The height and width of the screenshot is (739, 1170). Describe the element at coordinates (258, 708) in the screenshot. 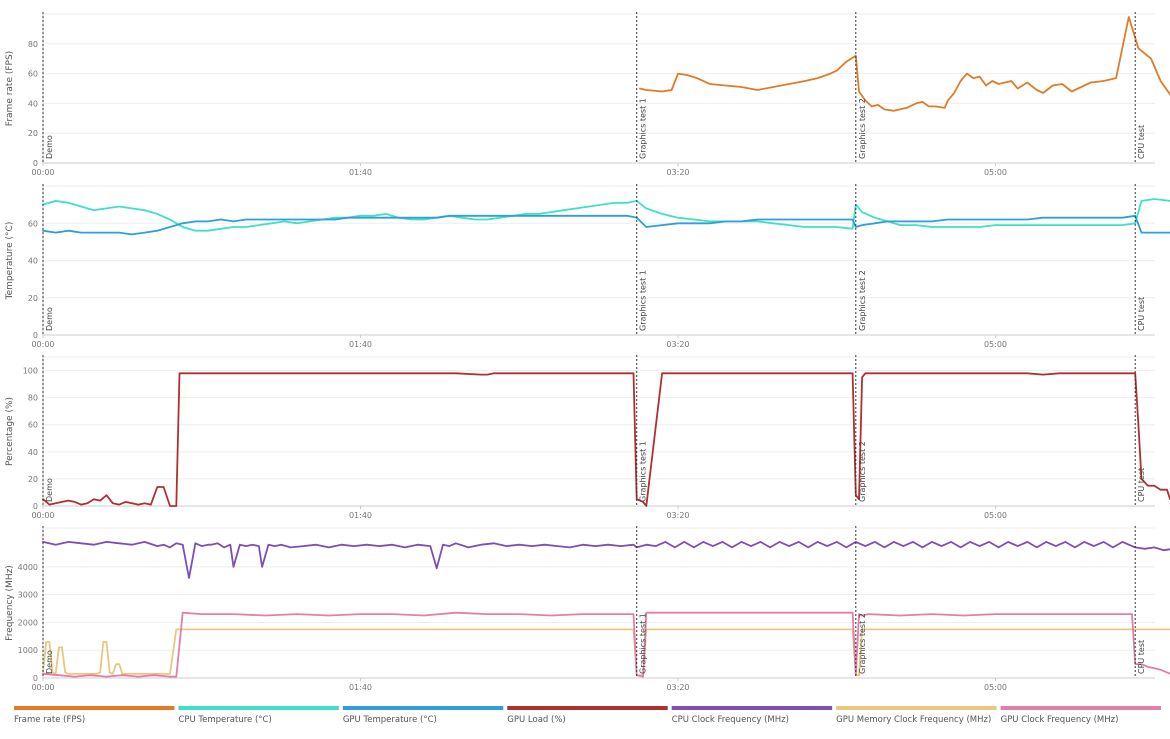

I see `legend-swatch-cpu-temp` at that location.